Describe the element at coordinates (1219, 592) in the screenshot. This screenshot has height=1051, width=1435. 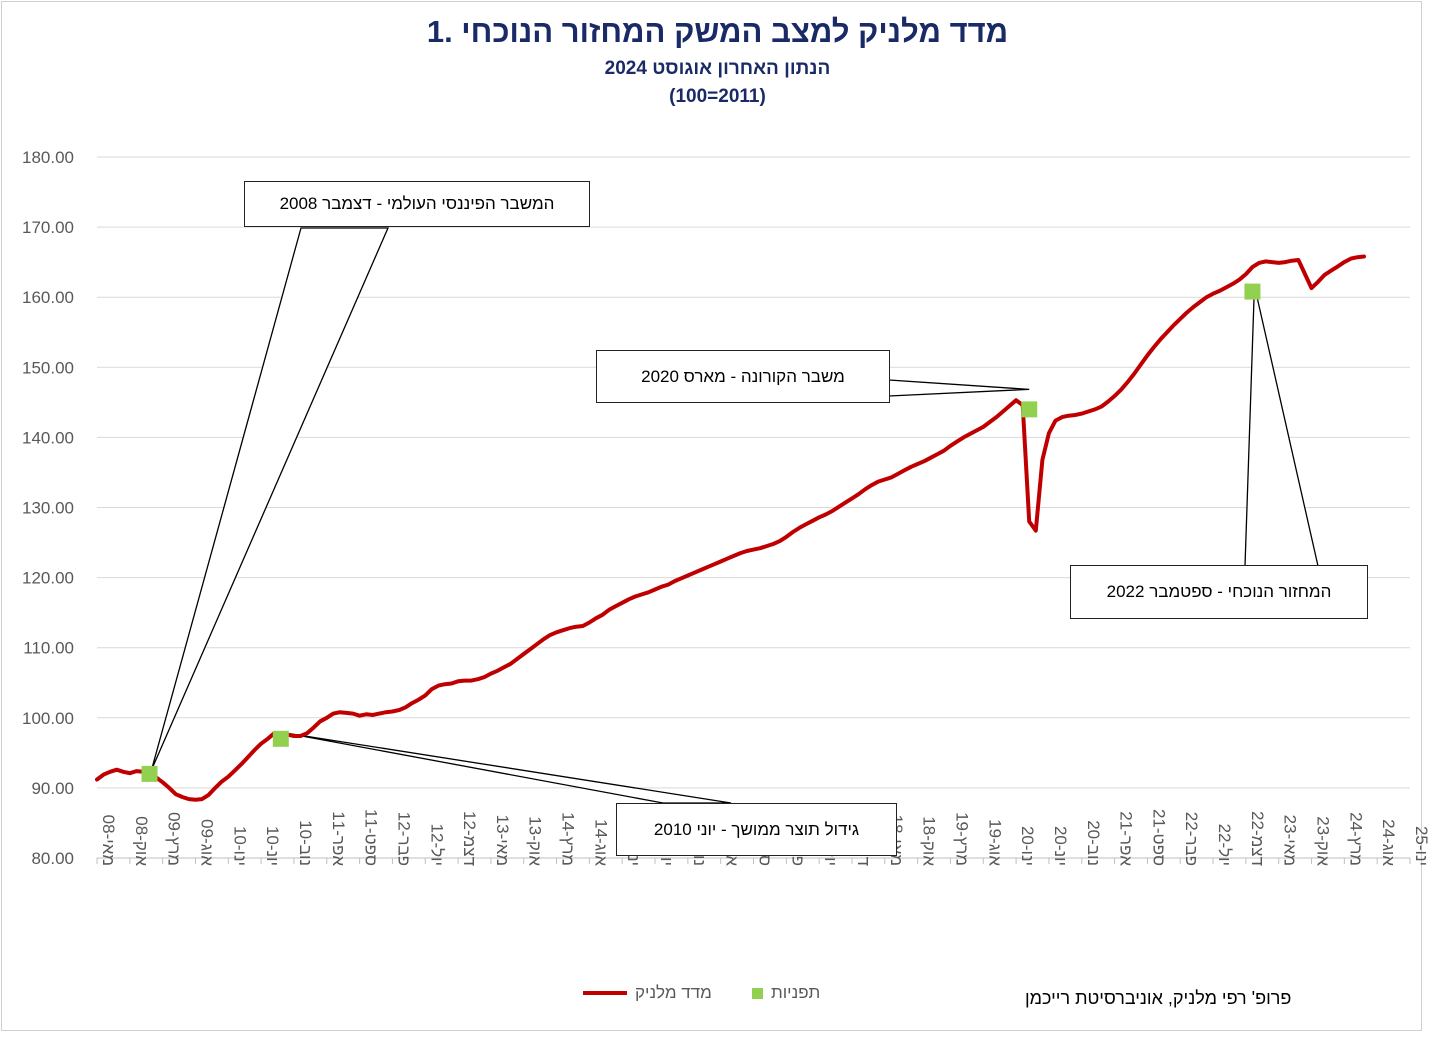
I see `callout-current-cycle: המחזור הנוכחי - ספטמבר 2022` at that location.